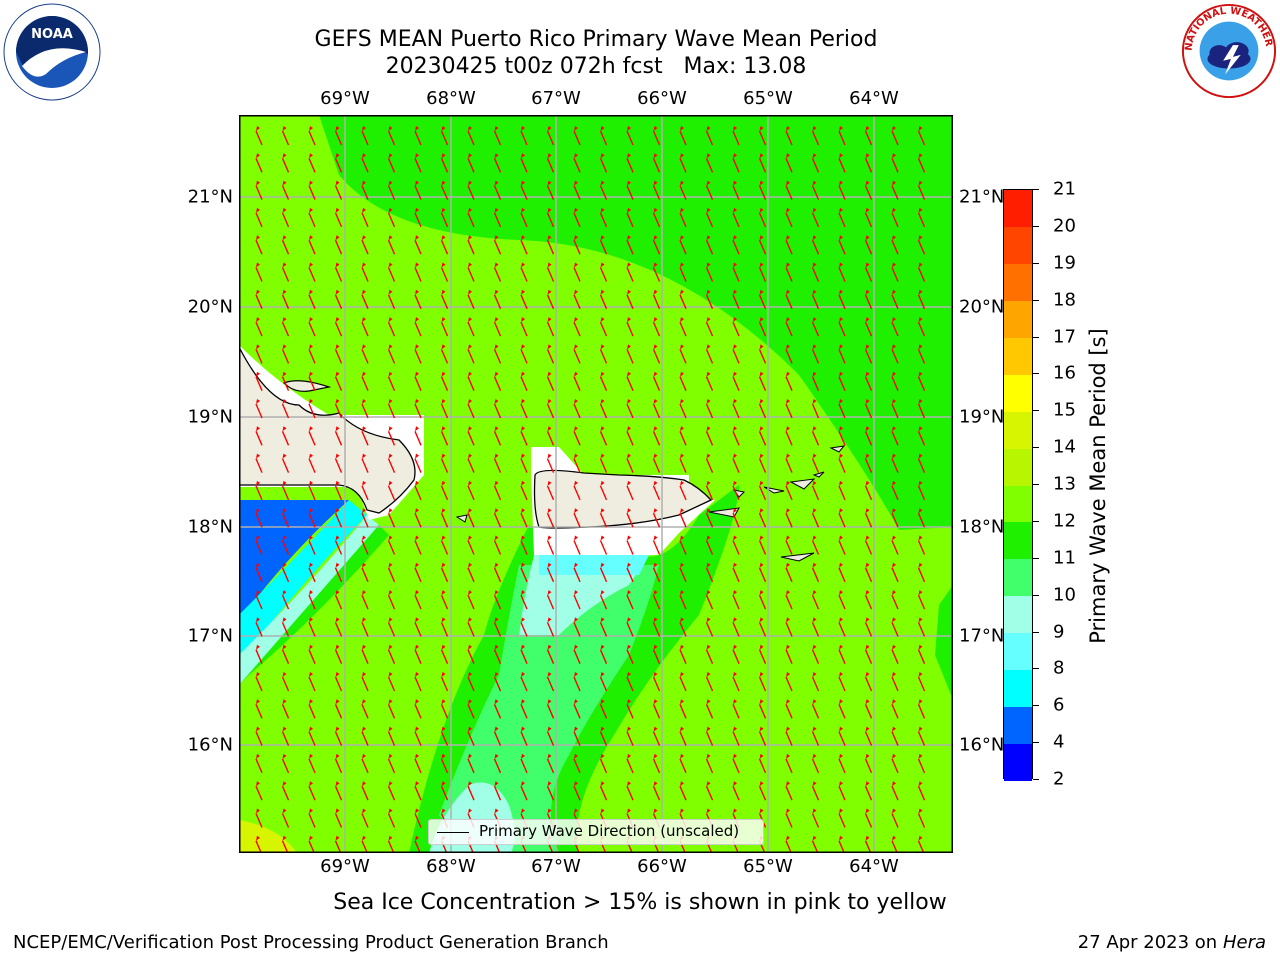 The width and height of the screenshot is (1280, 960). What do you see at coordinates (52, 52) in the screenshot?
I see `noaa-logo: NOAA` at bounding box center [52, 52].